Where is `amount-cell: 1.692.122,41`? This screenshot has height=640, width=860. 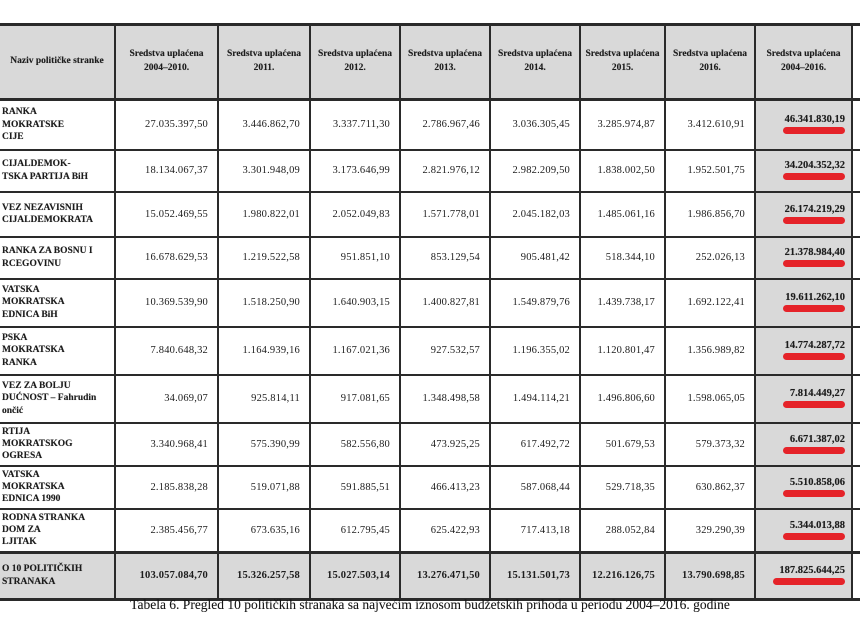 amount-cell: 1.692.122,41 is located at coordinates (710, 302).